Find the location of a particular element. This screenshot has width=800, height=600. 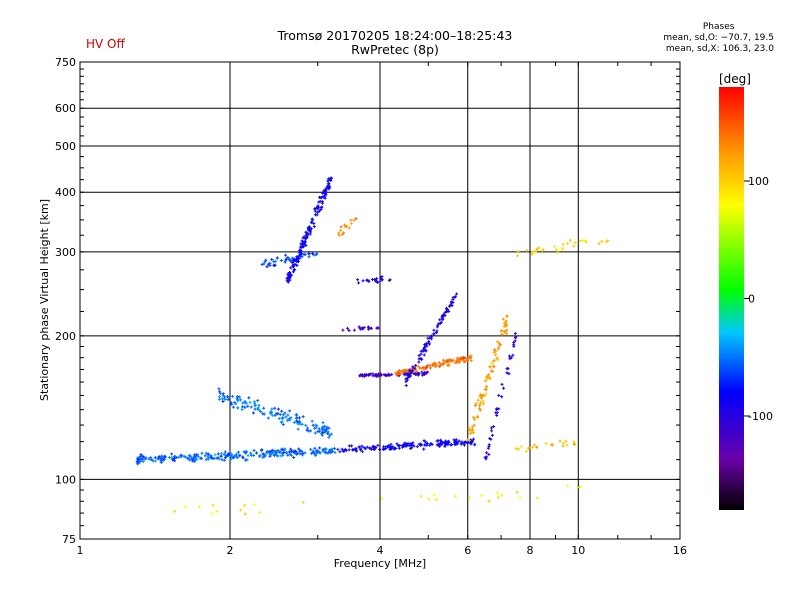

hv-status: HV Off is located at coordinates (105, 44).